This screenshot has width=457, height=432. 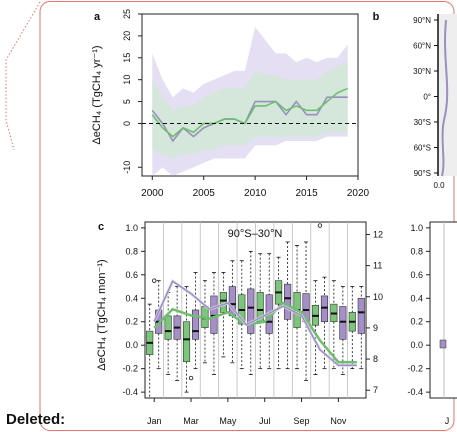 I want to click on panel-c-letter: c, so click(x=101, y=227).